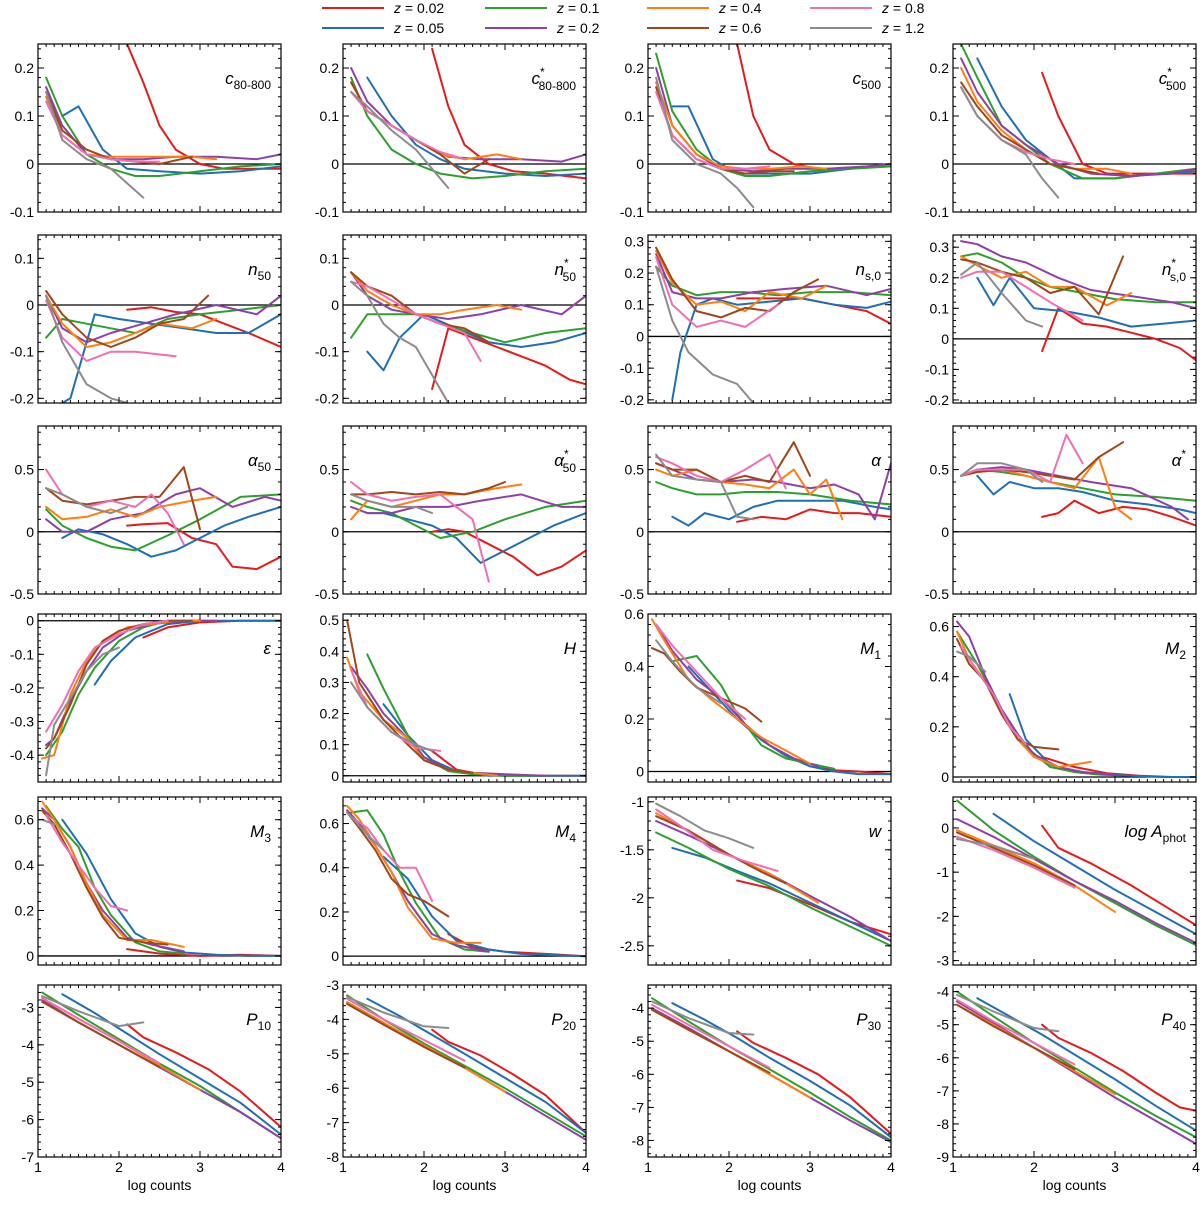  I want to click on legend-entry: z = 0.2, so click(542, 28).